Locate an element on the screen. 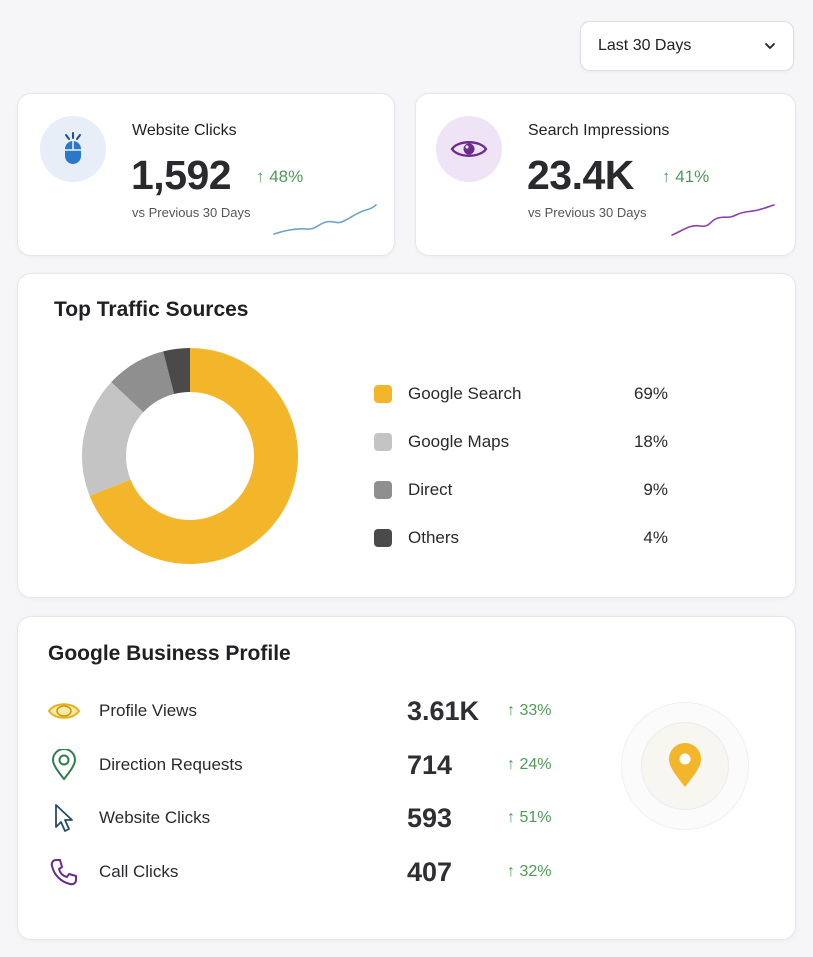  kpi-delta: ↑ 41% is located at coordinates (686, 176).